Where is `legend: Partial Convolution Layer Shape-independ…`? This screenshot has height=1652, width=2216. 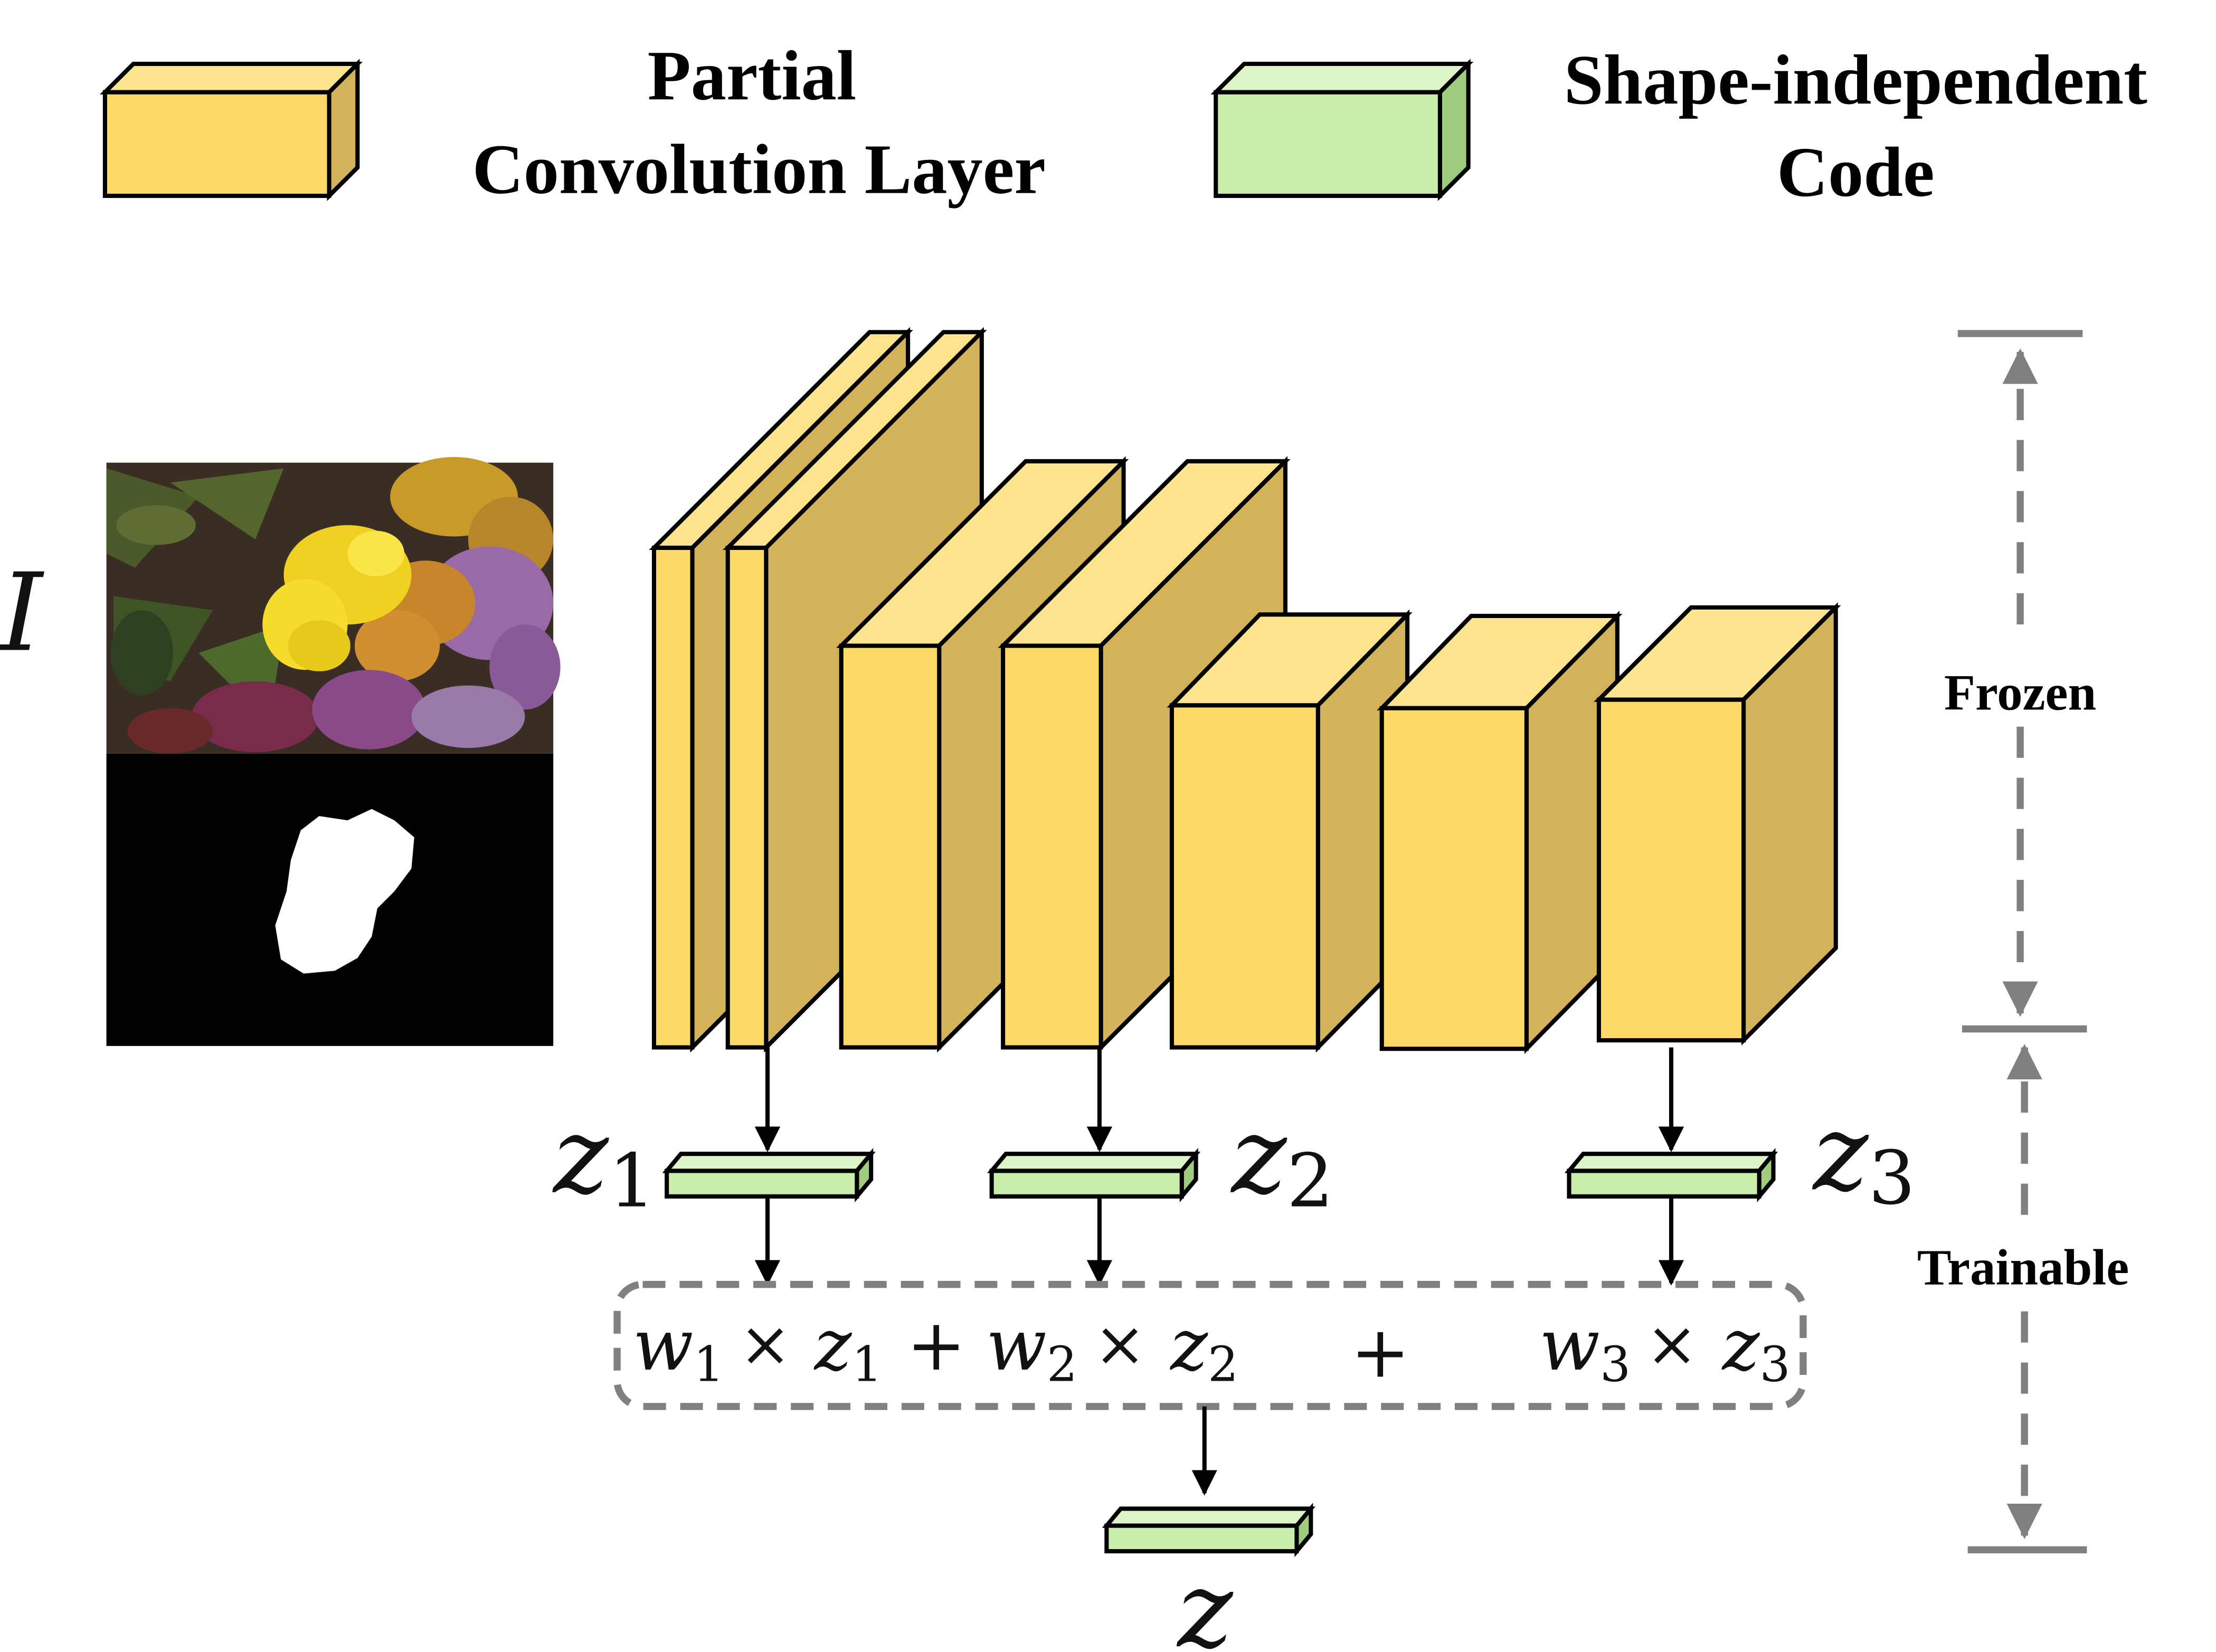
legend: Partial Convolution Layer Shape-independ… is located at coordinates (1123, 124).